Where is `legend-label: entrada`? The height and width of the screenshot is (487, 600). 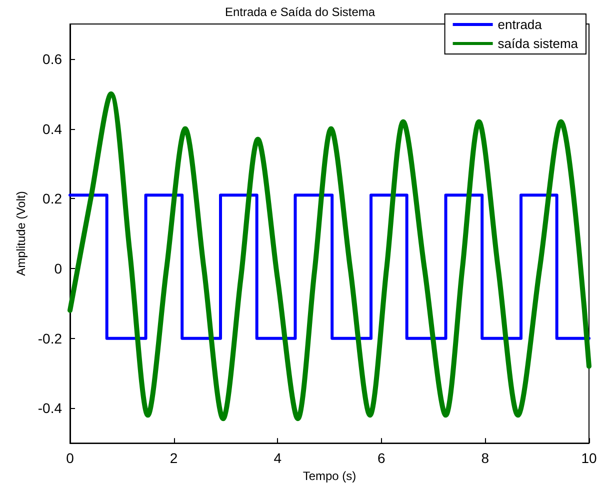 legend-label: entrada is located at coordinates (520, 24).